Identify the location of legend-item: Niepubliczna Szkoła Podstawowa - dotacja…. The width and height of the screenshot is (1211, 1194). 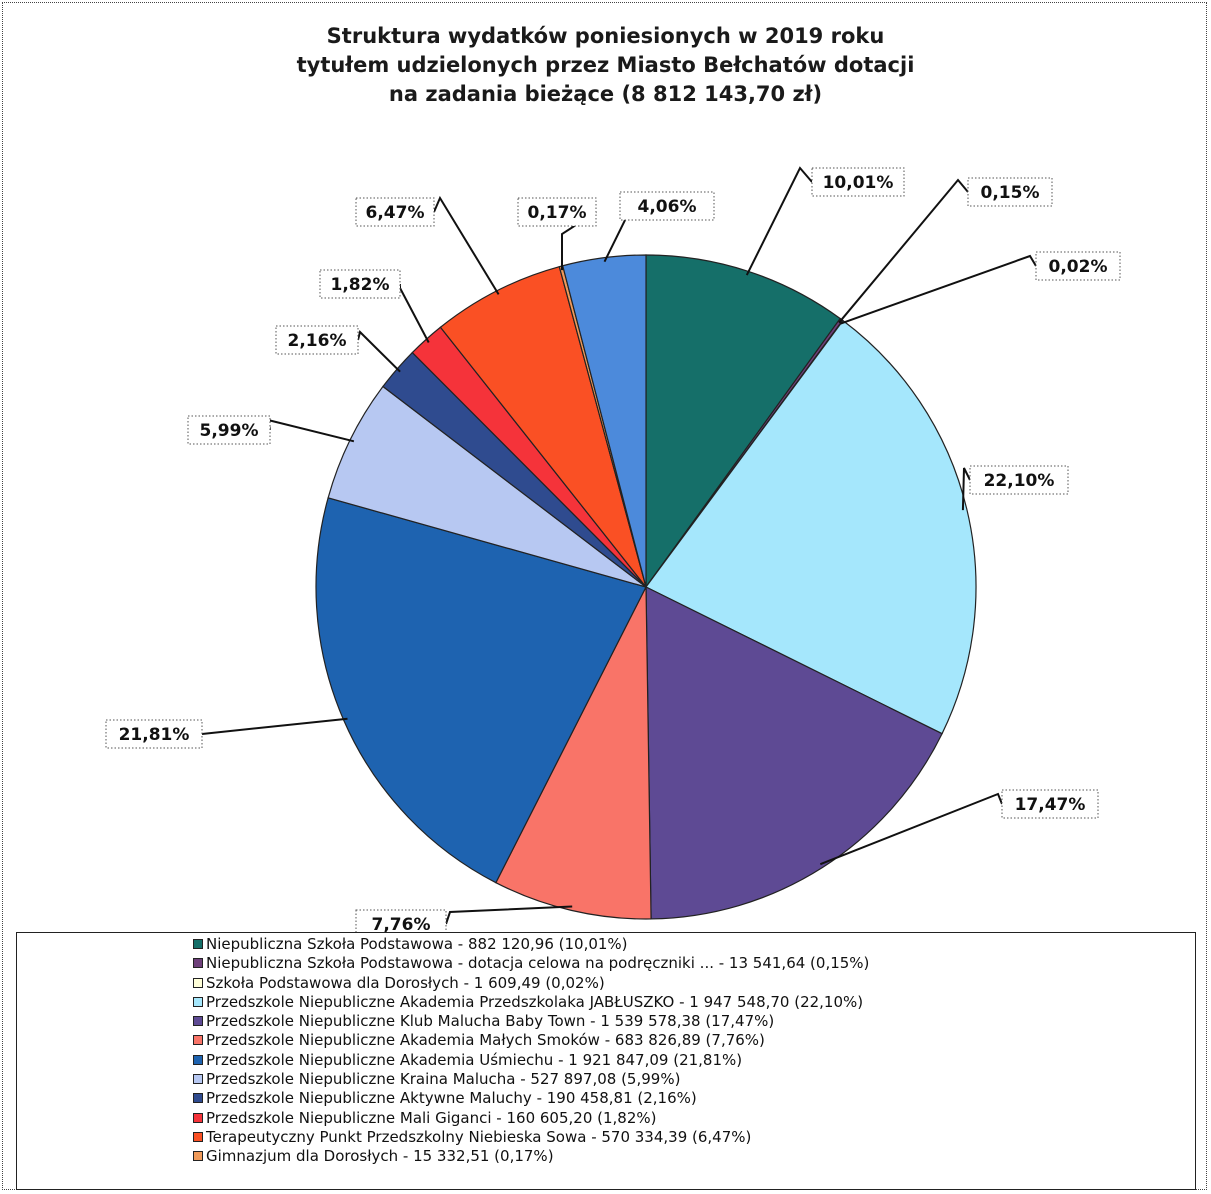
(531, 963).